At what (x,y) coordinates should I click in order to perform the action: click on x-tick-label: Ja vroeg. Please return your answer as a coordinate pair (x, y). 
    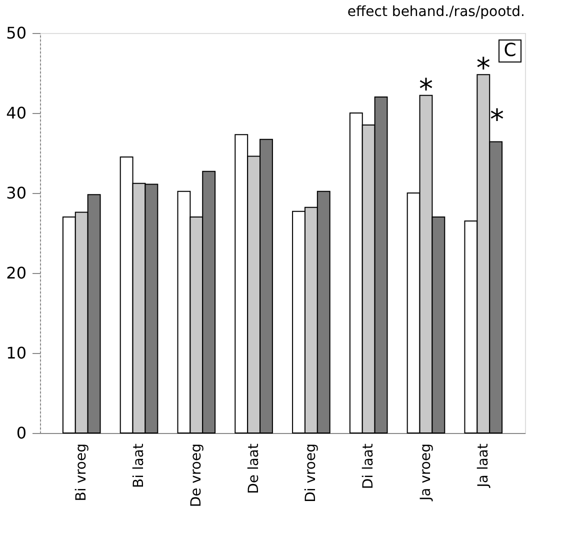
    Looking at the image, I should click on (426, 473).